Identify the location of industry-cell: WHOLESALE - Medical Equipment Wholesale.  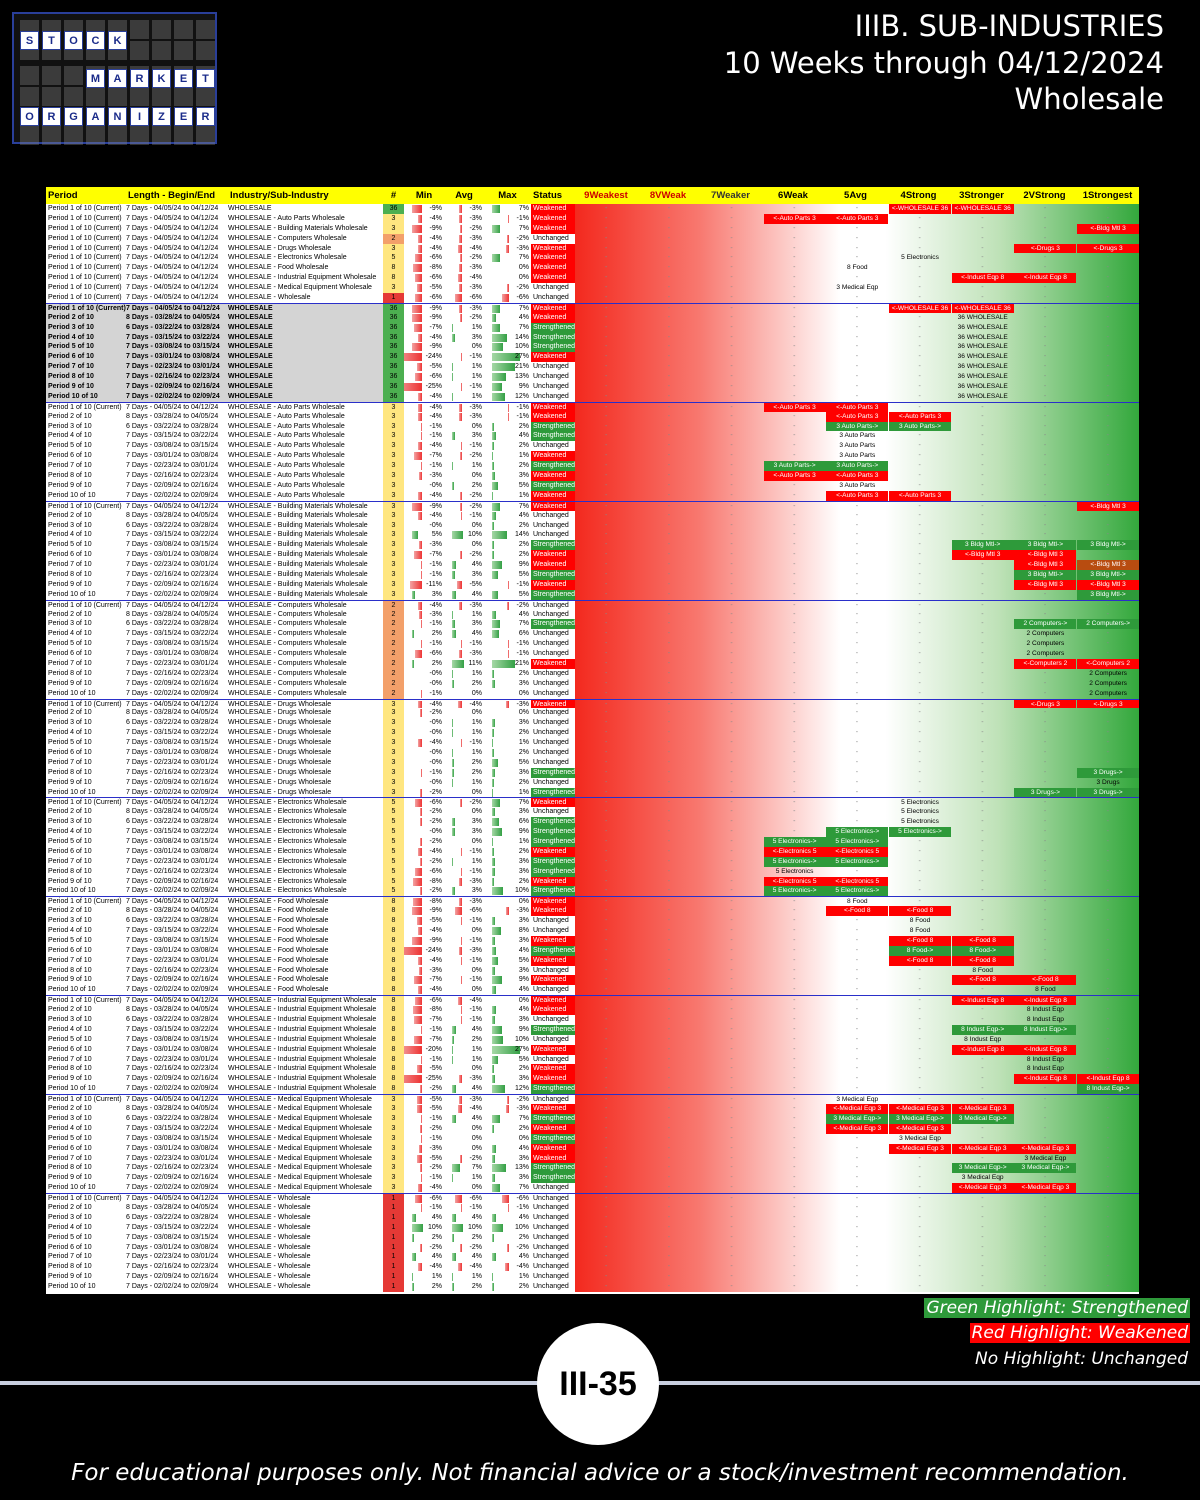
(300, 1138).